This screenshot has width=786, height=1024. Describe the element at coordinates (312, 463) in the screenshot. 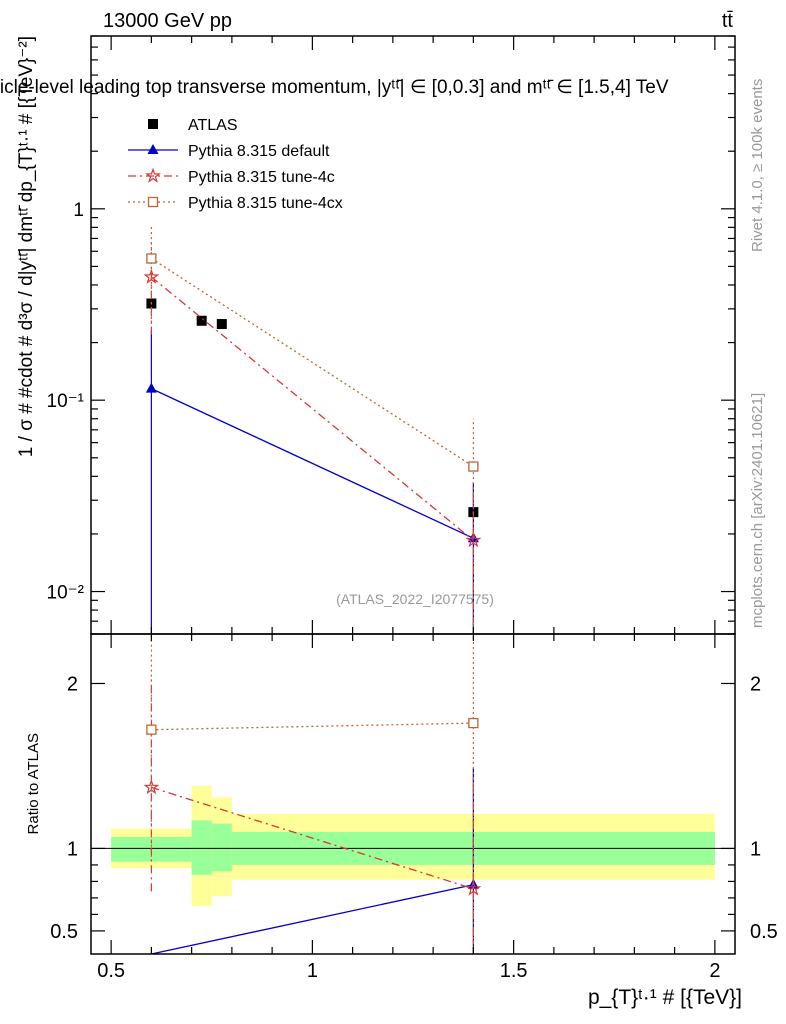

I see `main-series-1-line` at that location.